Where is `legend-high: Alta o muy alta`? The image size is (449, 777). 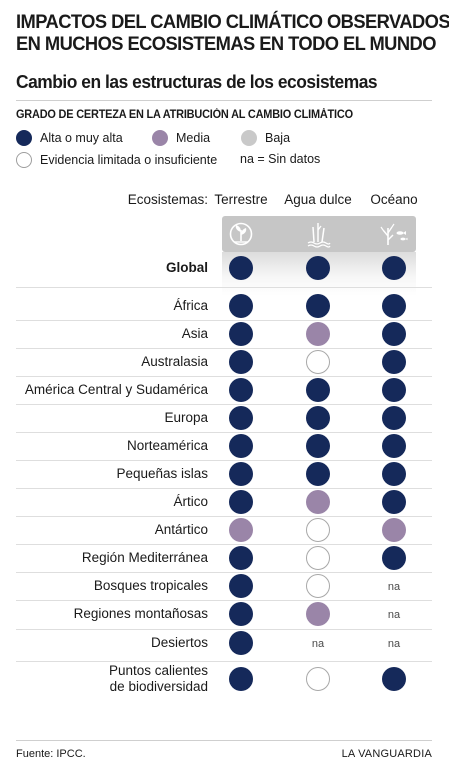 legend-high: Alta o muy alta is located at coordinates (69, 138).